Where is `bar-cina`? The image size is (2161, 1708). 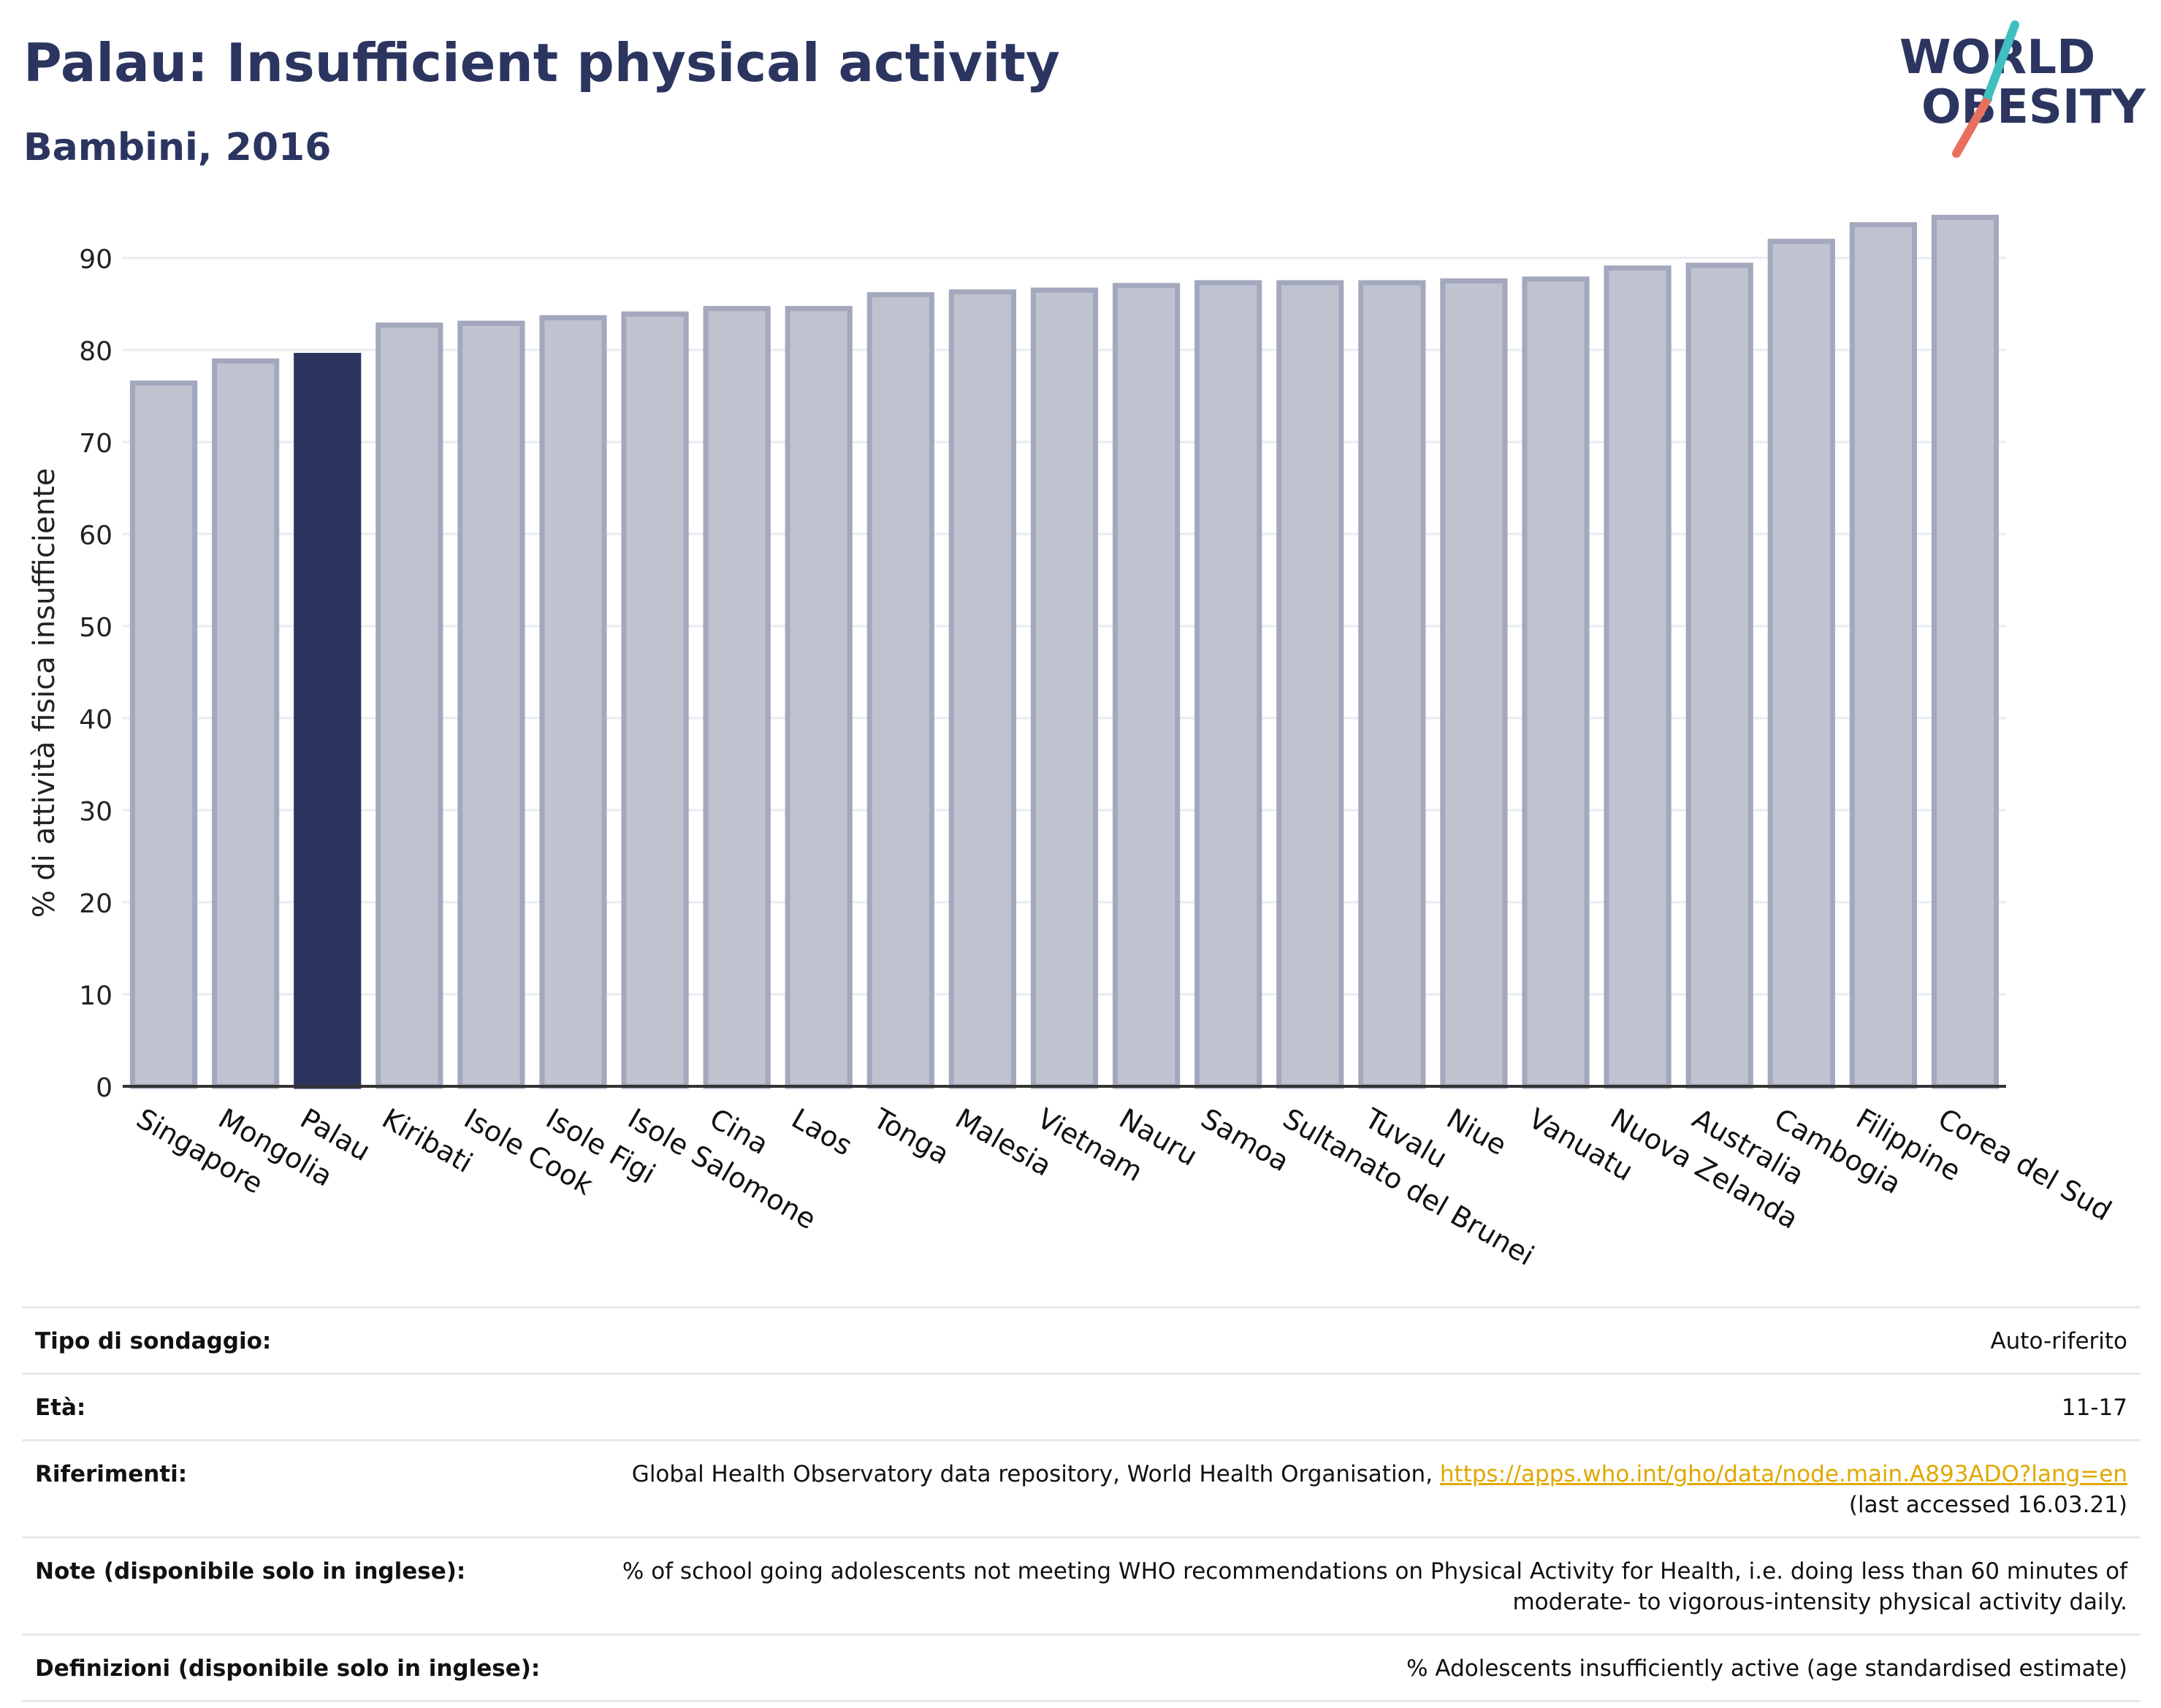
bar-cina is located at coordinates (737, 697).